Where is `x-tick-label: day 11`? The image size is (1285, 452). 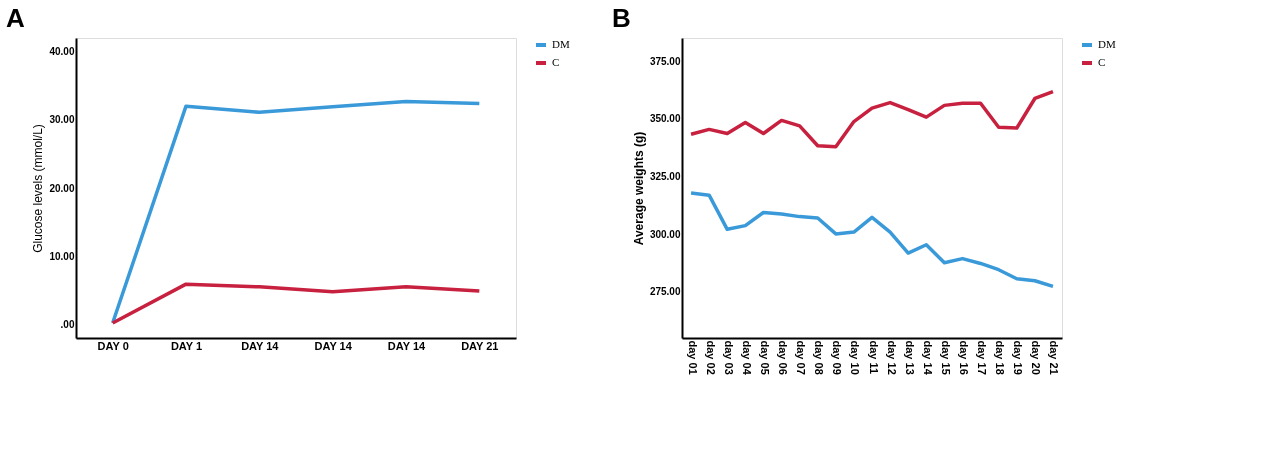
x-tick-label: day 11 is located at coordinates (873, 357).